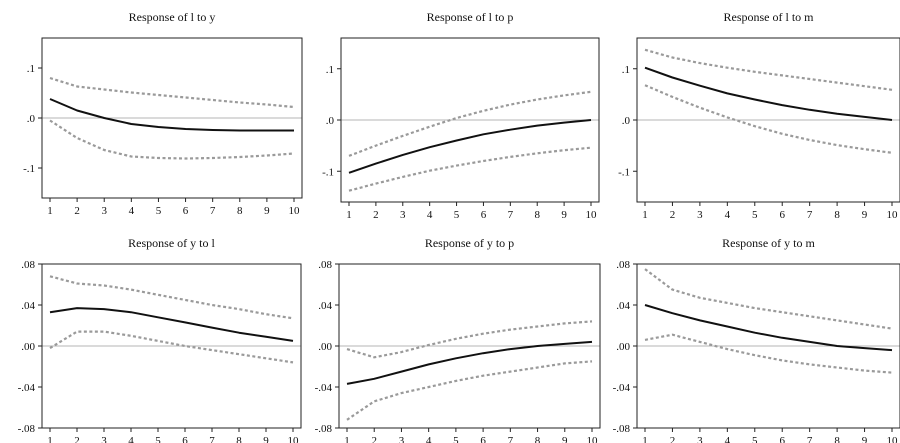  I want to click on chart-panel-1: Response of l to y .1 .0 -.1 1 2 3 4 5 6 7 8 9 10, so click(163, 113).